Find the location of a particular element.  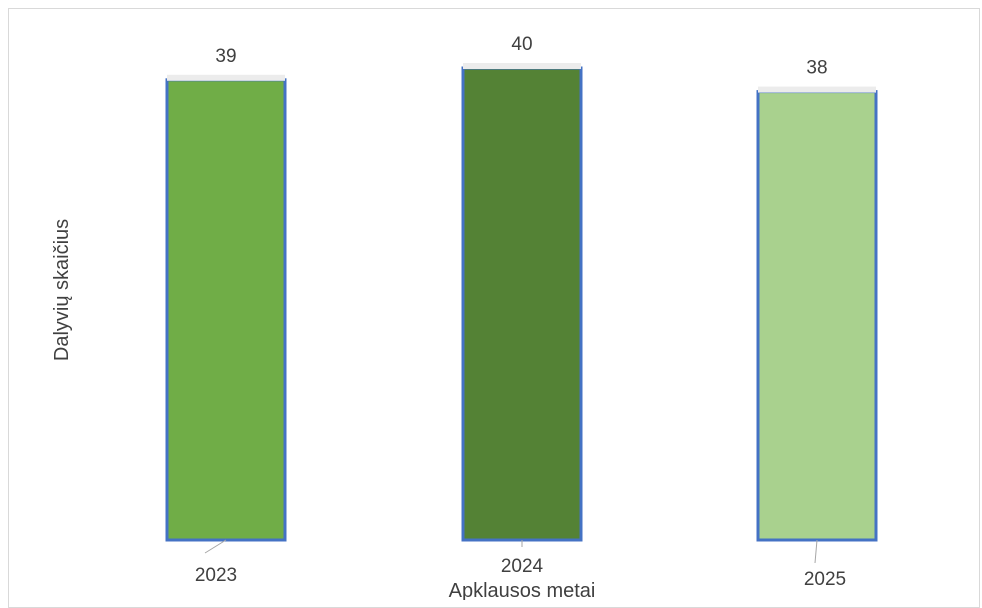

bar-cap-2025 is located at coordinates (817, 89).